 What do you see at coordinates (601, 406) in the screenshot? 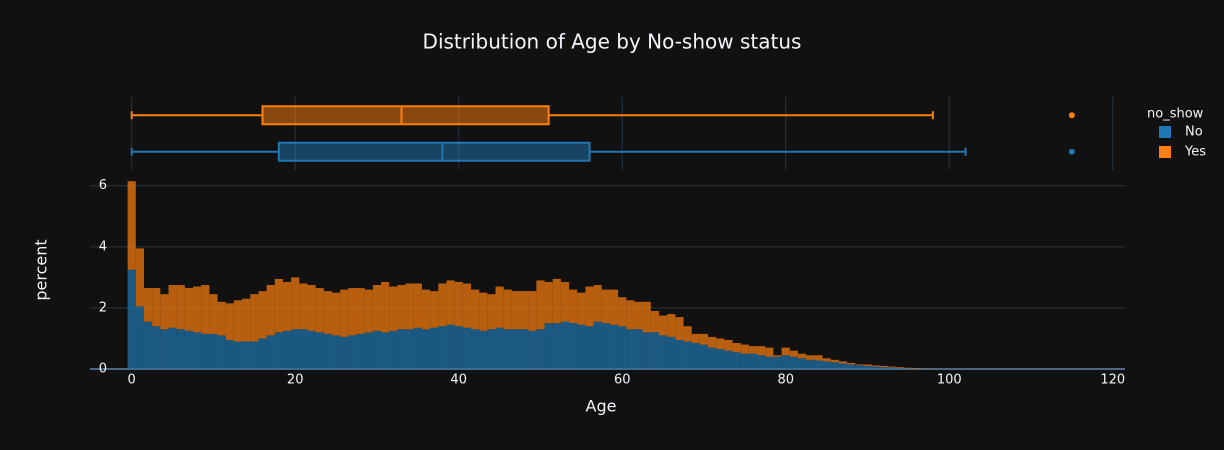
I see `x-axis-title: Age` at bounding box center [601, 406].